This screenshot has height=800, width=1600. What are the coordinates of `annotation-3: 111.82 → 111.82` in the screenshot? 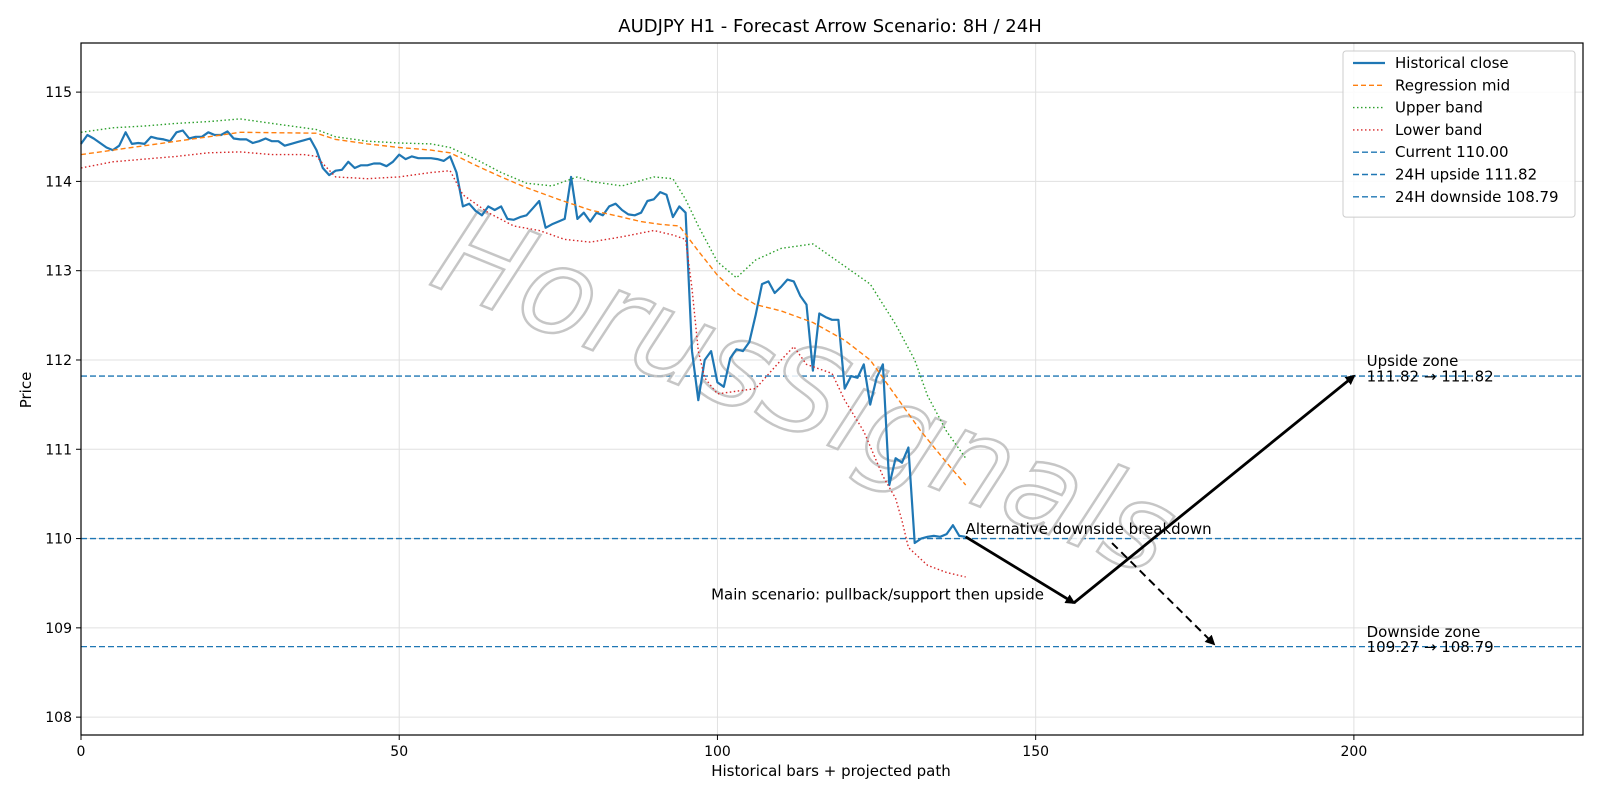 It's located at (1430, 376).